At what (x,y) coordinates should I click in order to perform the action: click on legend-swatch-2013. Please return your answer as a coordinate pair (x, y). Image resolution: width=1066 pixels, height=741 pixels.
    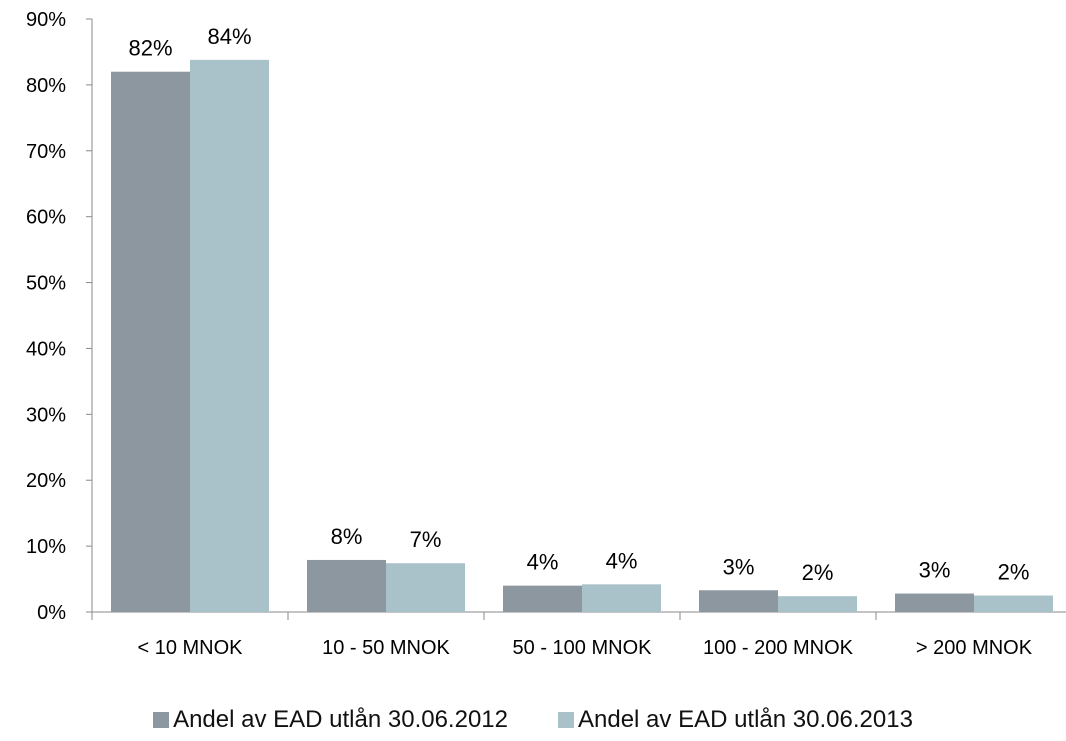
    Looking at the image, I should click on (566, 720).